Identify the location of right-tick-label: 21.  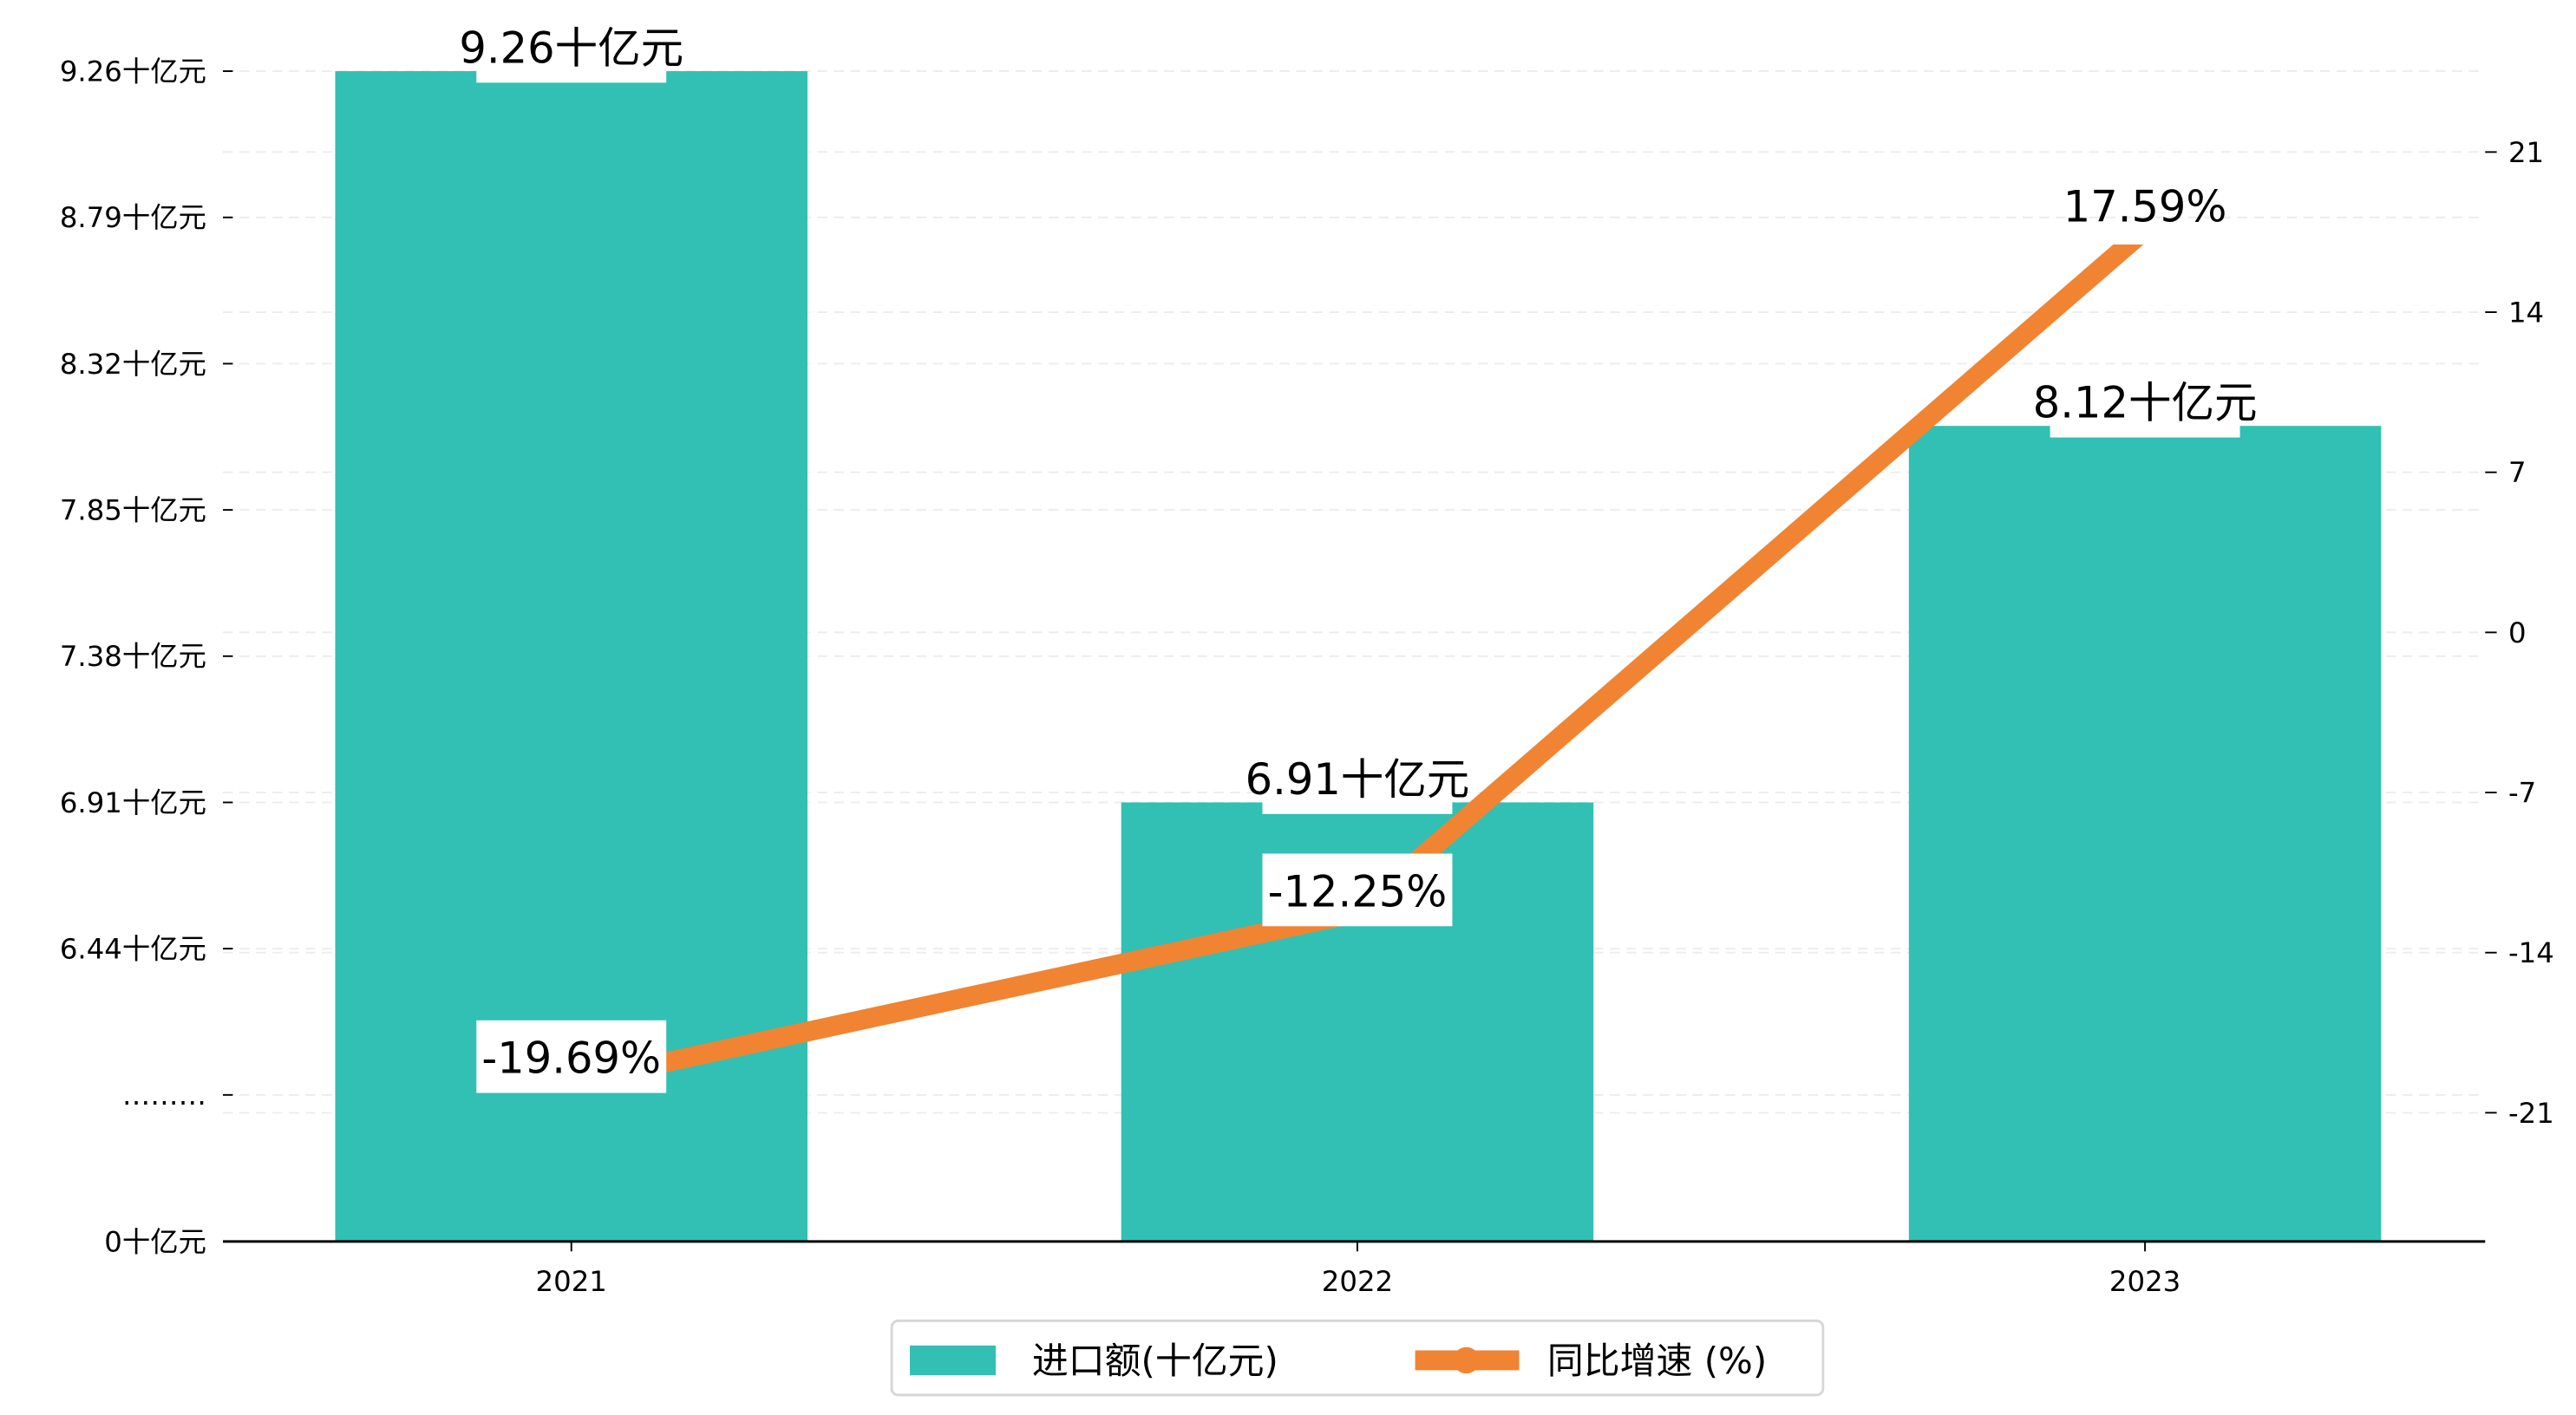
(2526, 152).